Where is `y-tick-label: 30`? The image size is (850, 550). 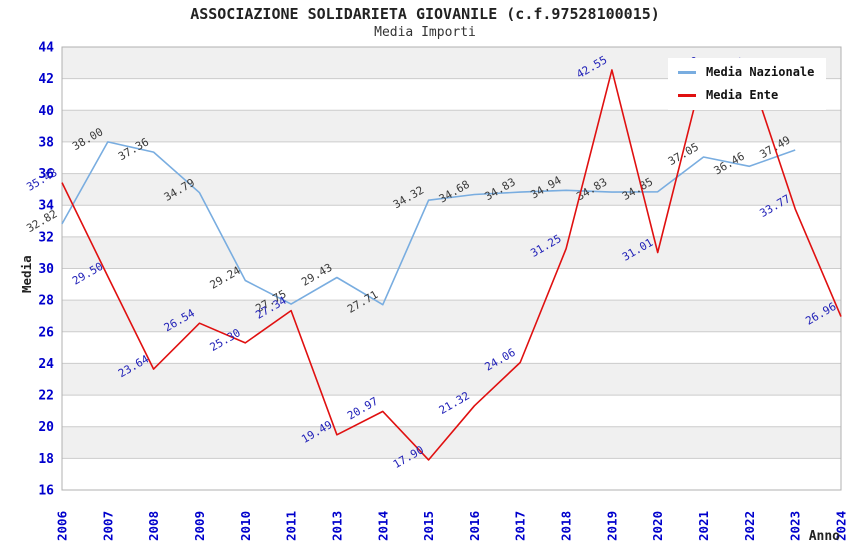
y-tick-label: 30 is located at coordinates (46, 269).